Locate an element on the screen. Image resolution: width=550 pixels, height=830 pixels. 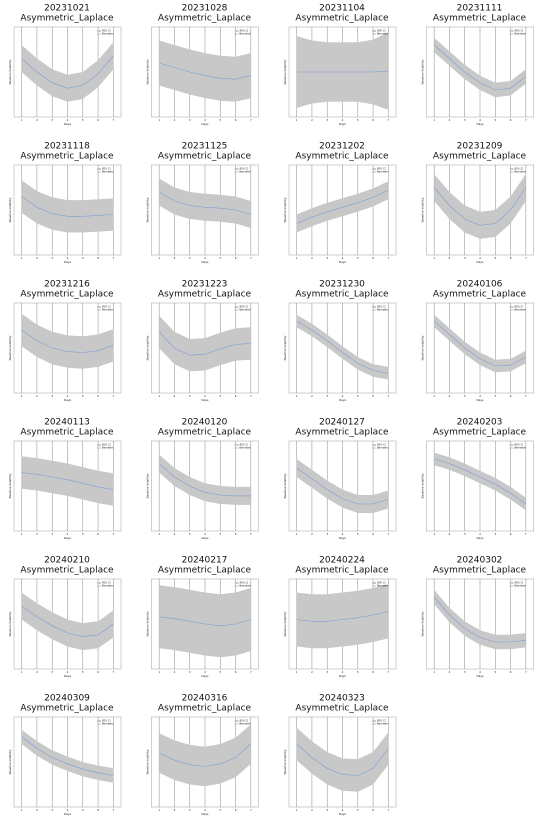
chart-title: 20231028 is located at coordinates (205, 9).